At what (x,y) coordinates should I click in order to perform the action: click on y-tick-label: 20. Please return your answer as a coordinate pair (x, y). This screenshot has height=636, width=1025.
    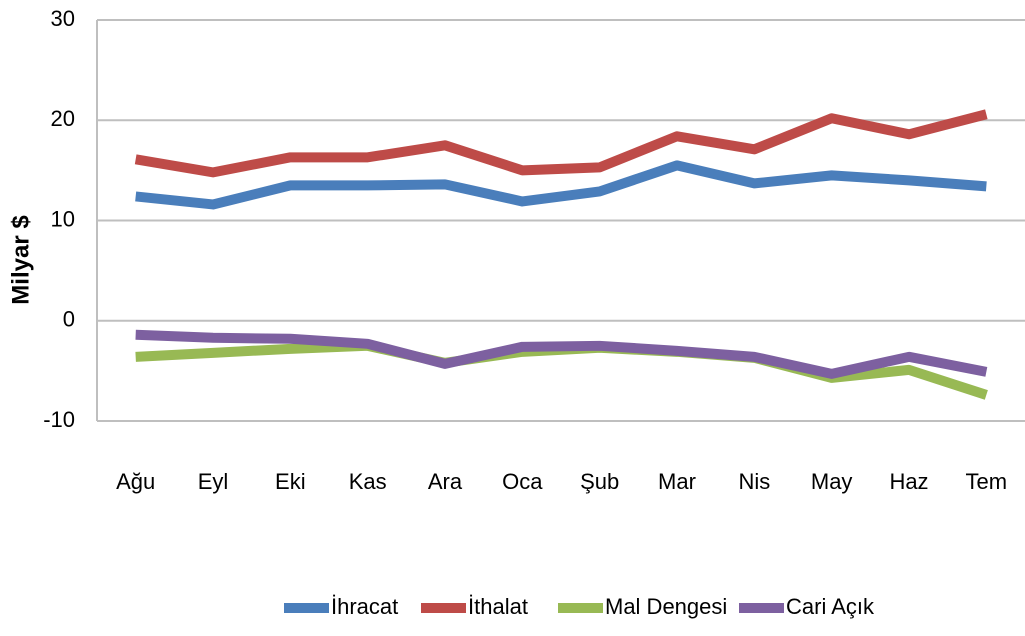
    Looking at the image, I should click on (63, 118).